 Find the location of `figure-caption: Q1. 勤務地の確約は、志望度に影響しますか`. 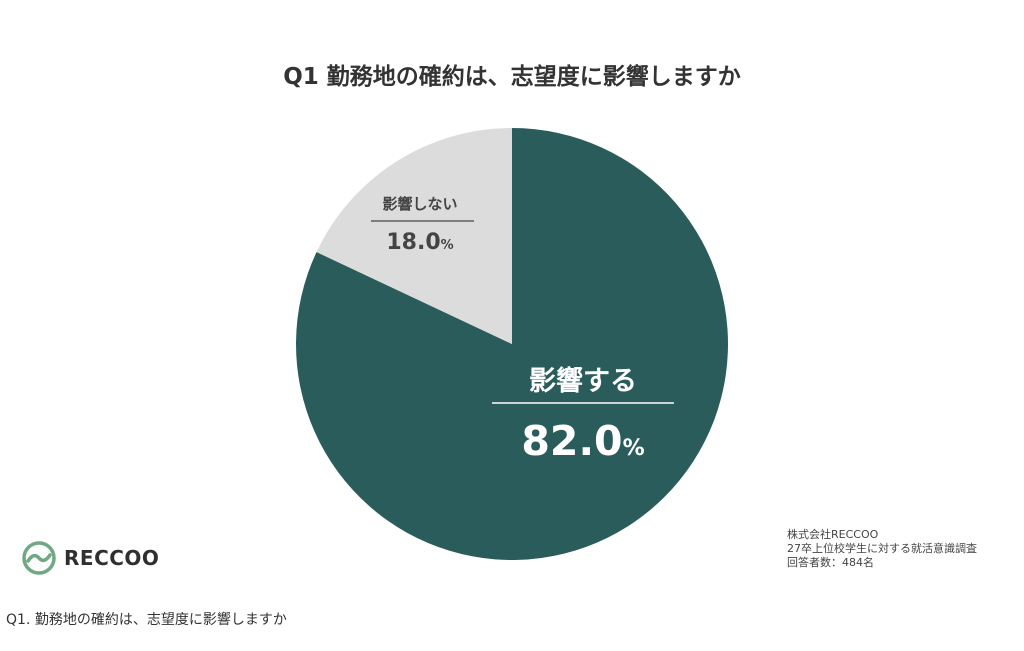

figure-caption: Q1. 勤務地の確約は、志望度に影響しますか is located at coordinates (146, 620).